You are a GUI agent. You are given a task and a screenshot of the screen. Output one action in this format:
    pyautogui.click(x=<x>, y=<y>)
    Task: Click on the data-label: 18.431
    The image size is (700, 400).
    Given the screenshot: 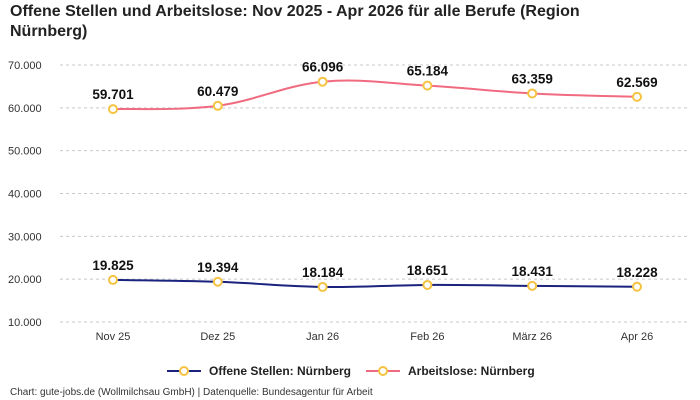 What is the action you would take?
    pyautogui.click(x=533, y=271)
    